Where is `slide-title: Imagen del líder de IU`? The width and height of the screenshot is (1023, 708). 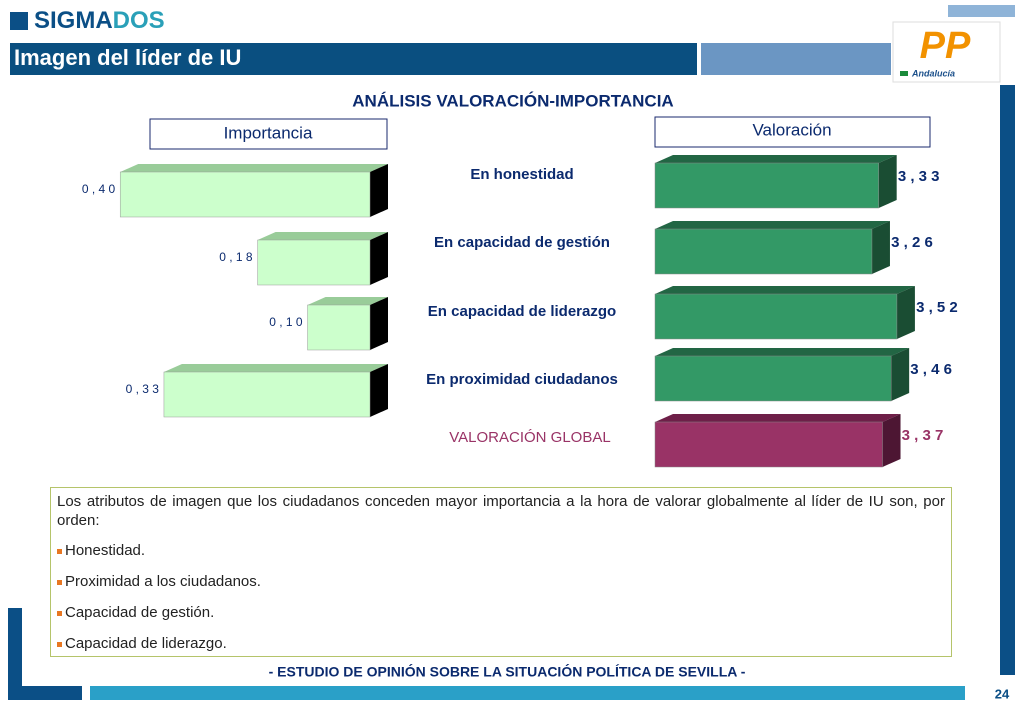
slide-title: Imagen del líder de IU is located at coordinates (127, 57).